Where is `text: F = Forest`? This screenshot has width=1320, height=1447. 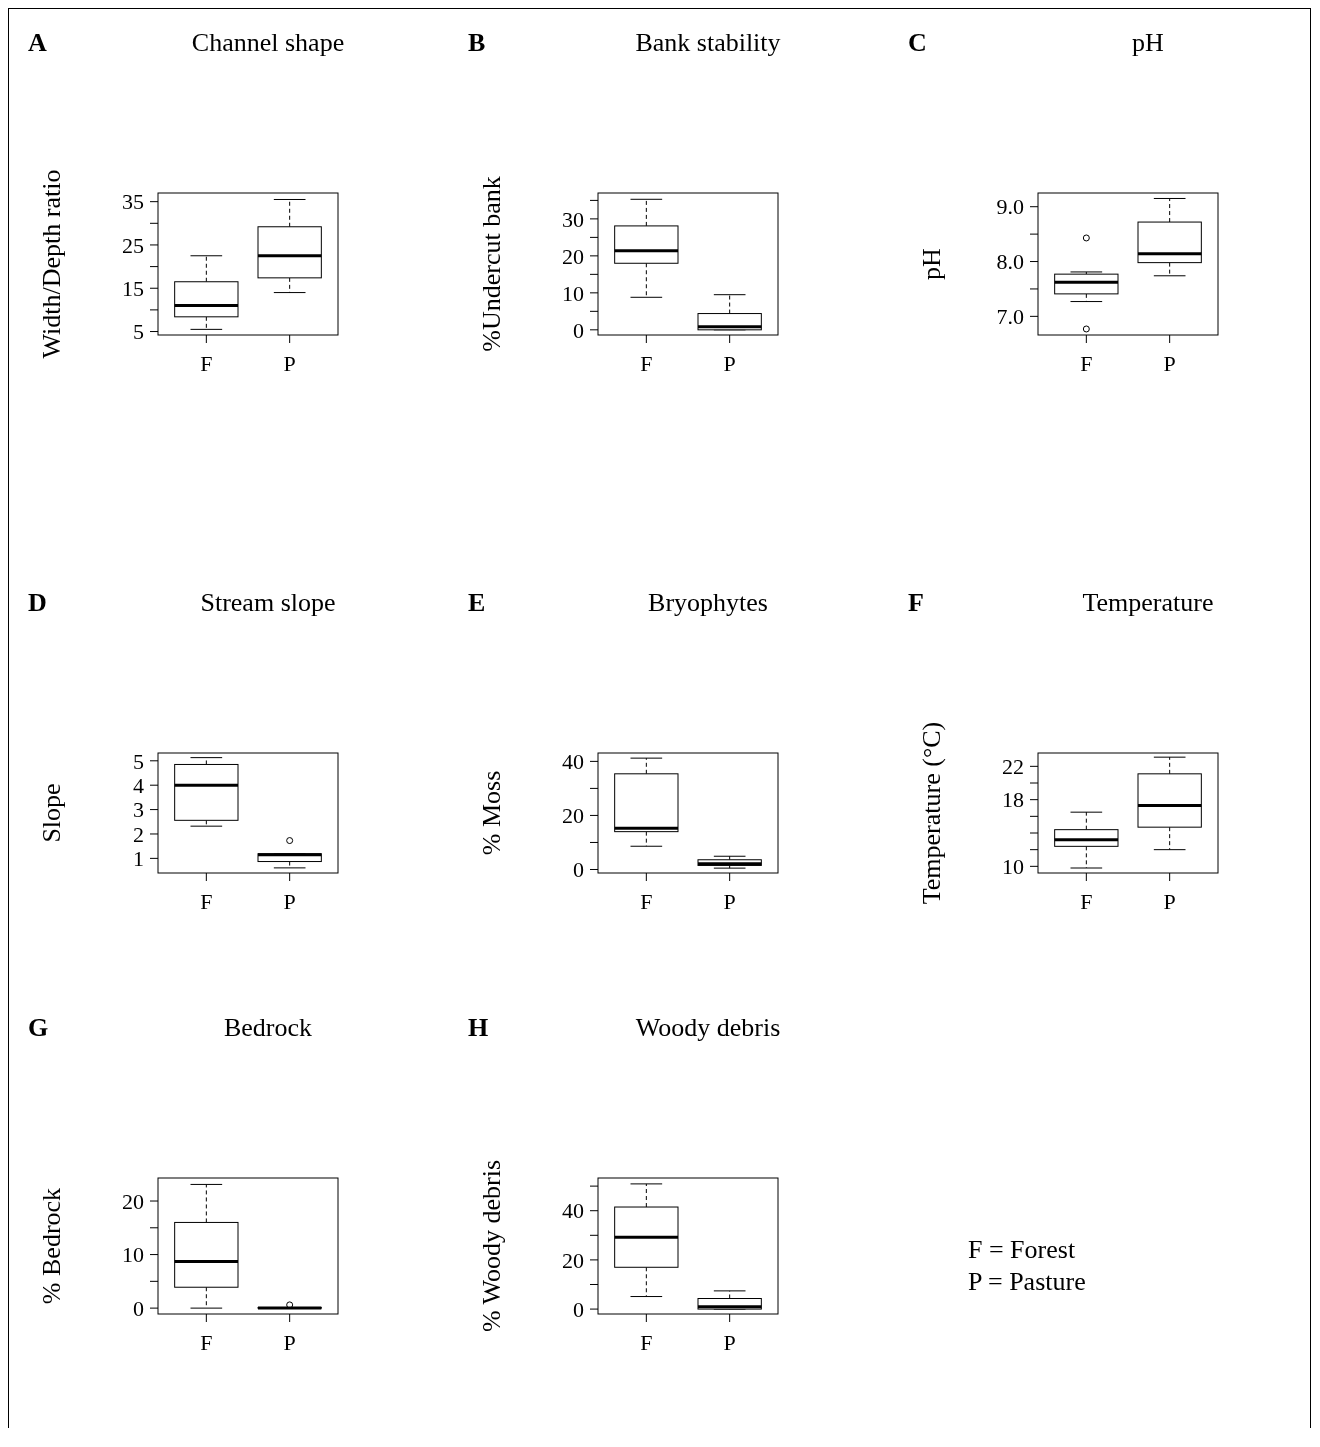
text: F = Forest is located at coordinates (1022, 1249).